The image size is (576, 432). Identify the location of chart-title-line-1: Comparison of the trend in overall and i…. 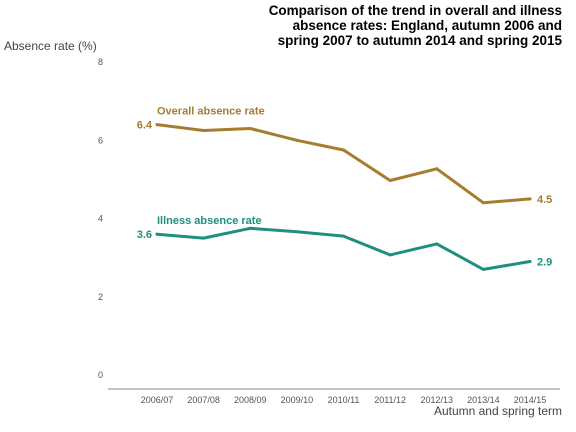
(415, 10).